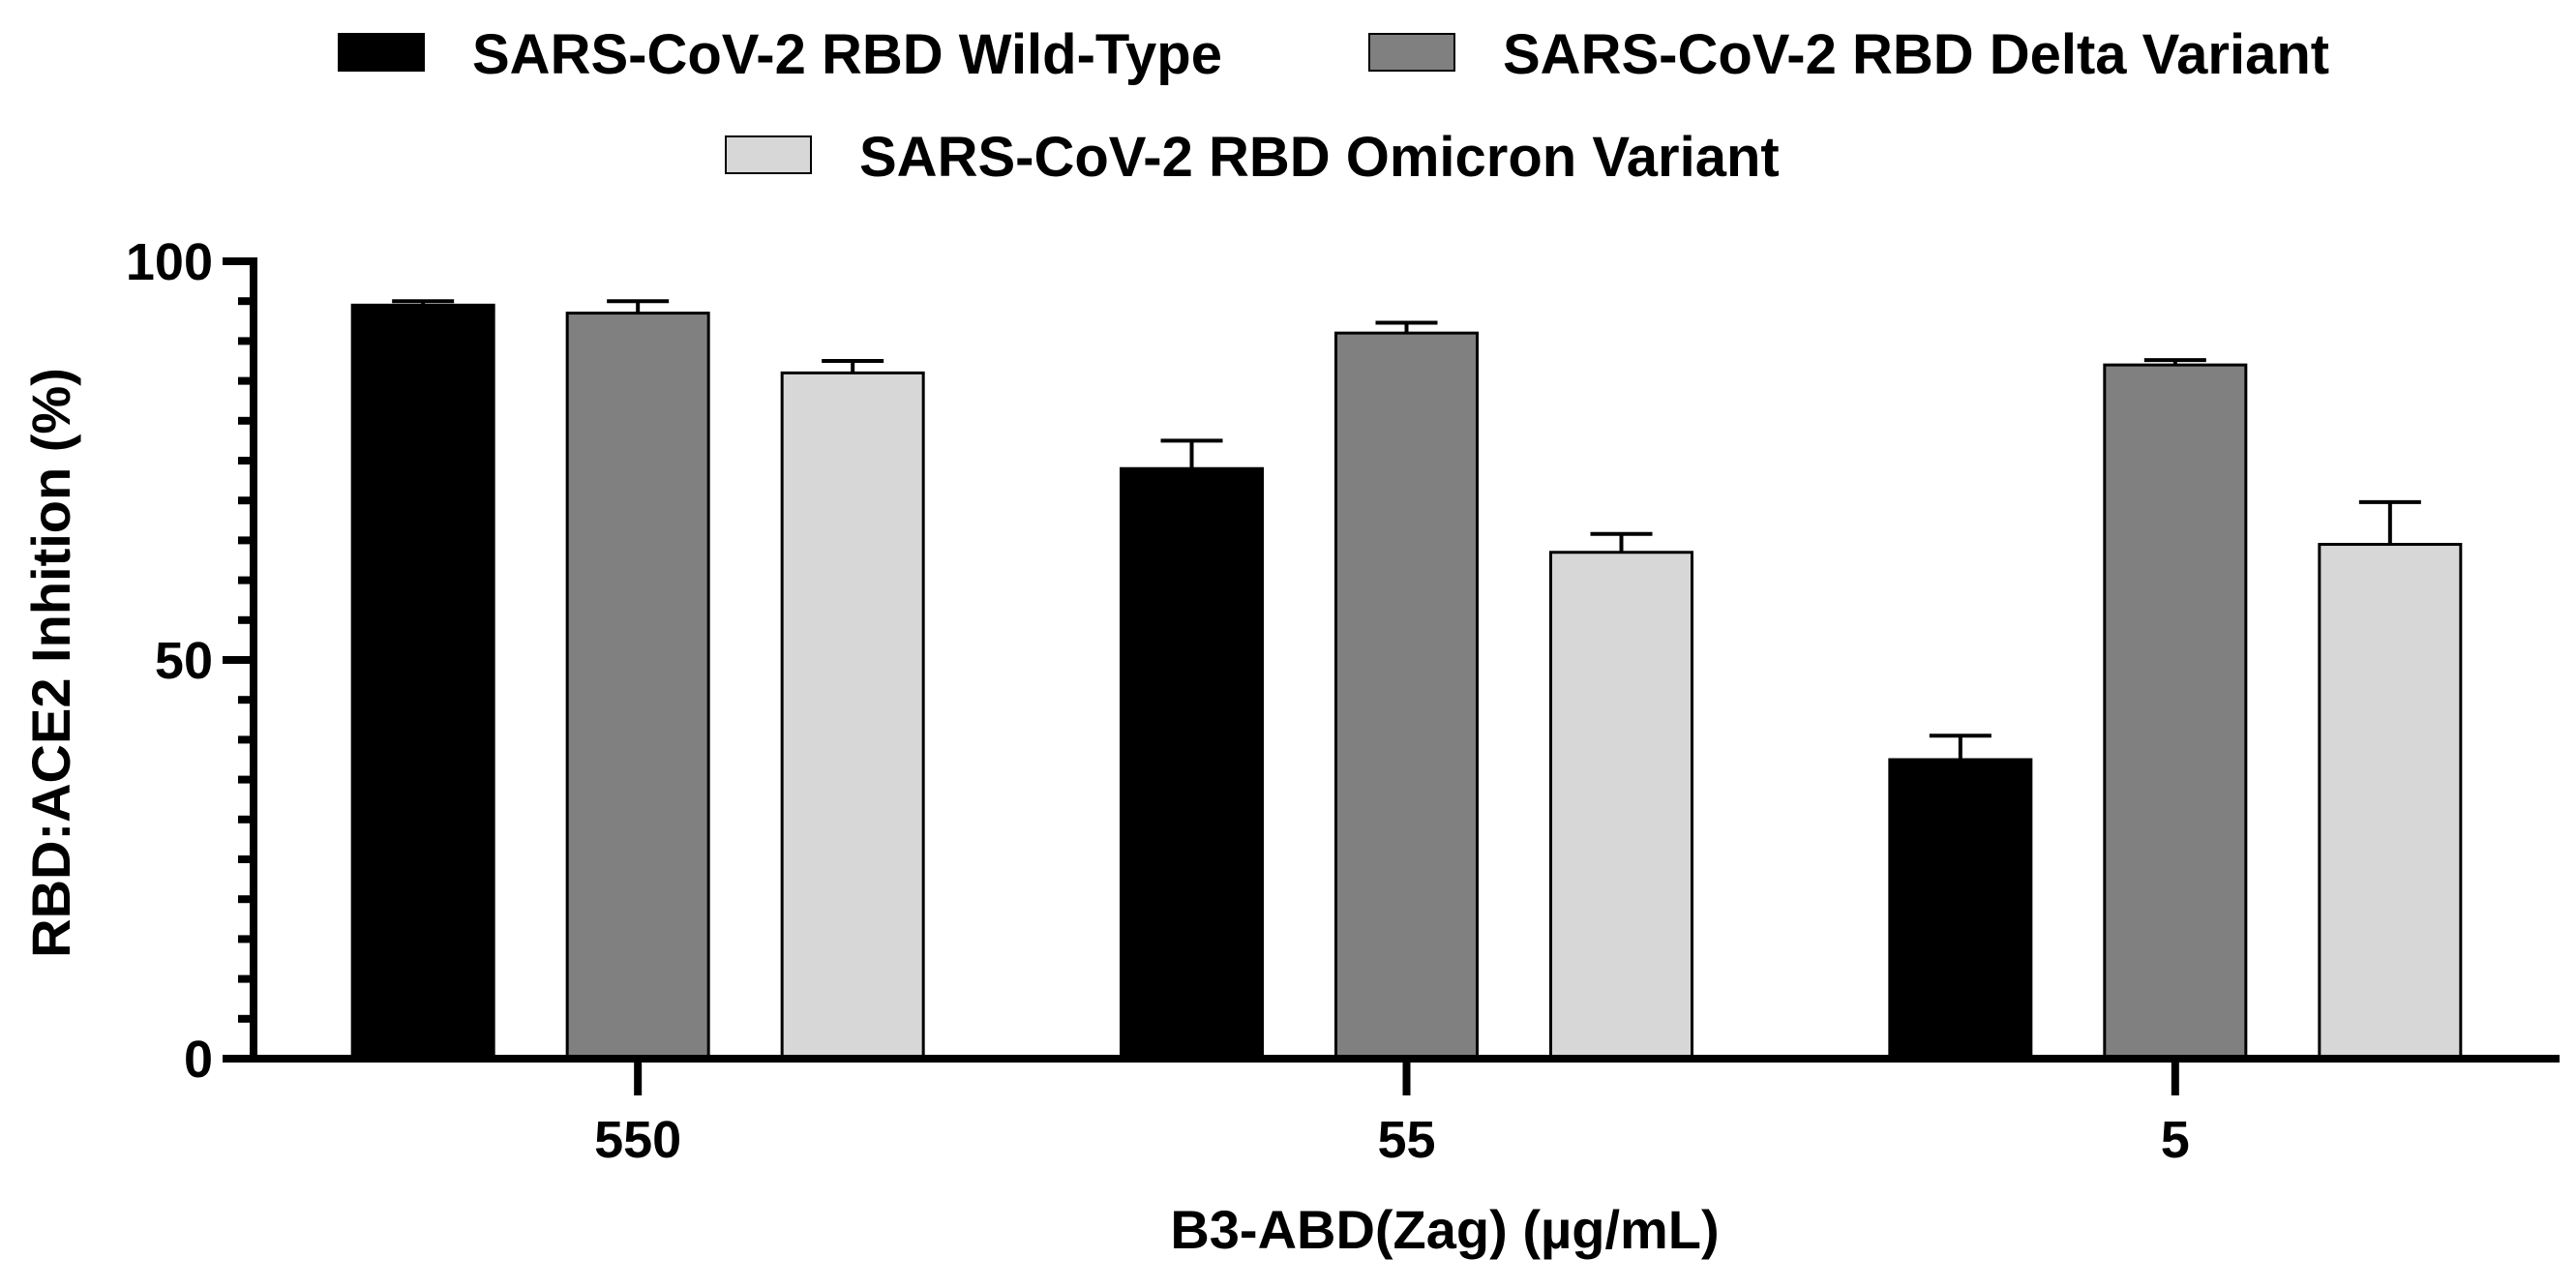 The image size is (2576, 1288). I want to click on x-tick-label: 5, so click(2175, 1140).